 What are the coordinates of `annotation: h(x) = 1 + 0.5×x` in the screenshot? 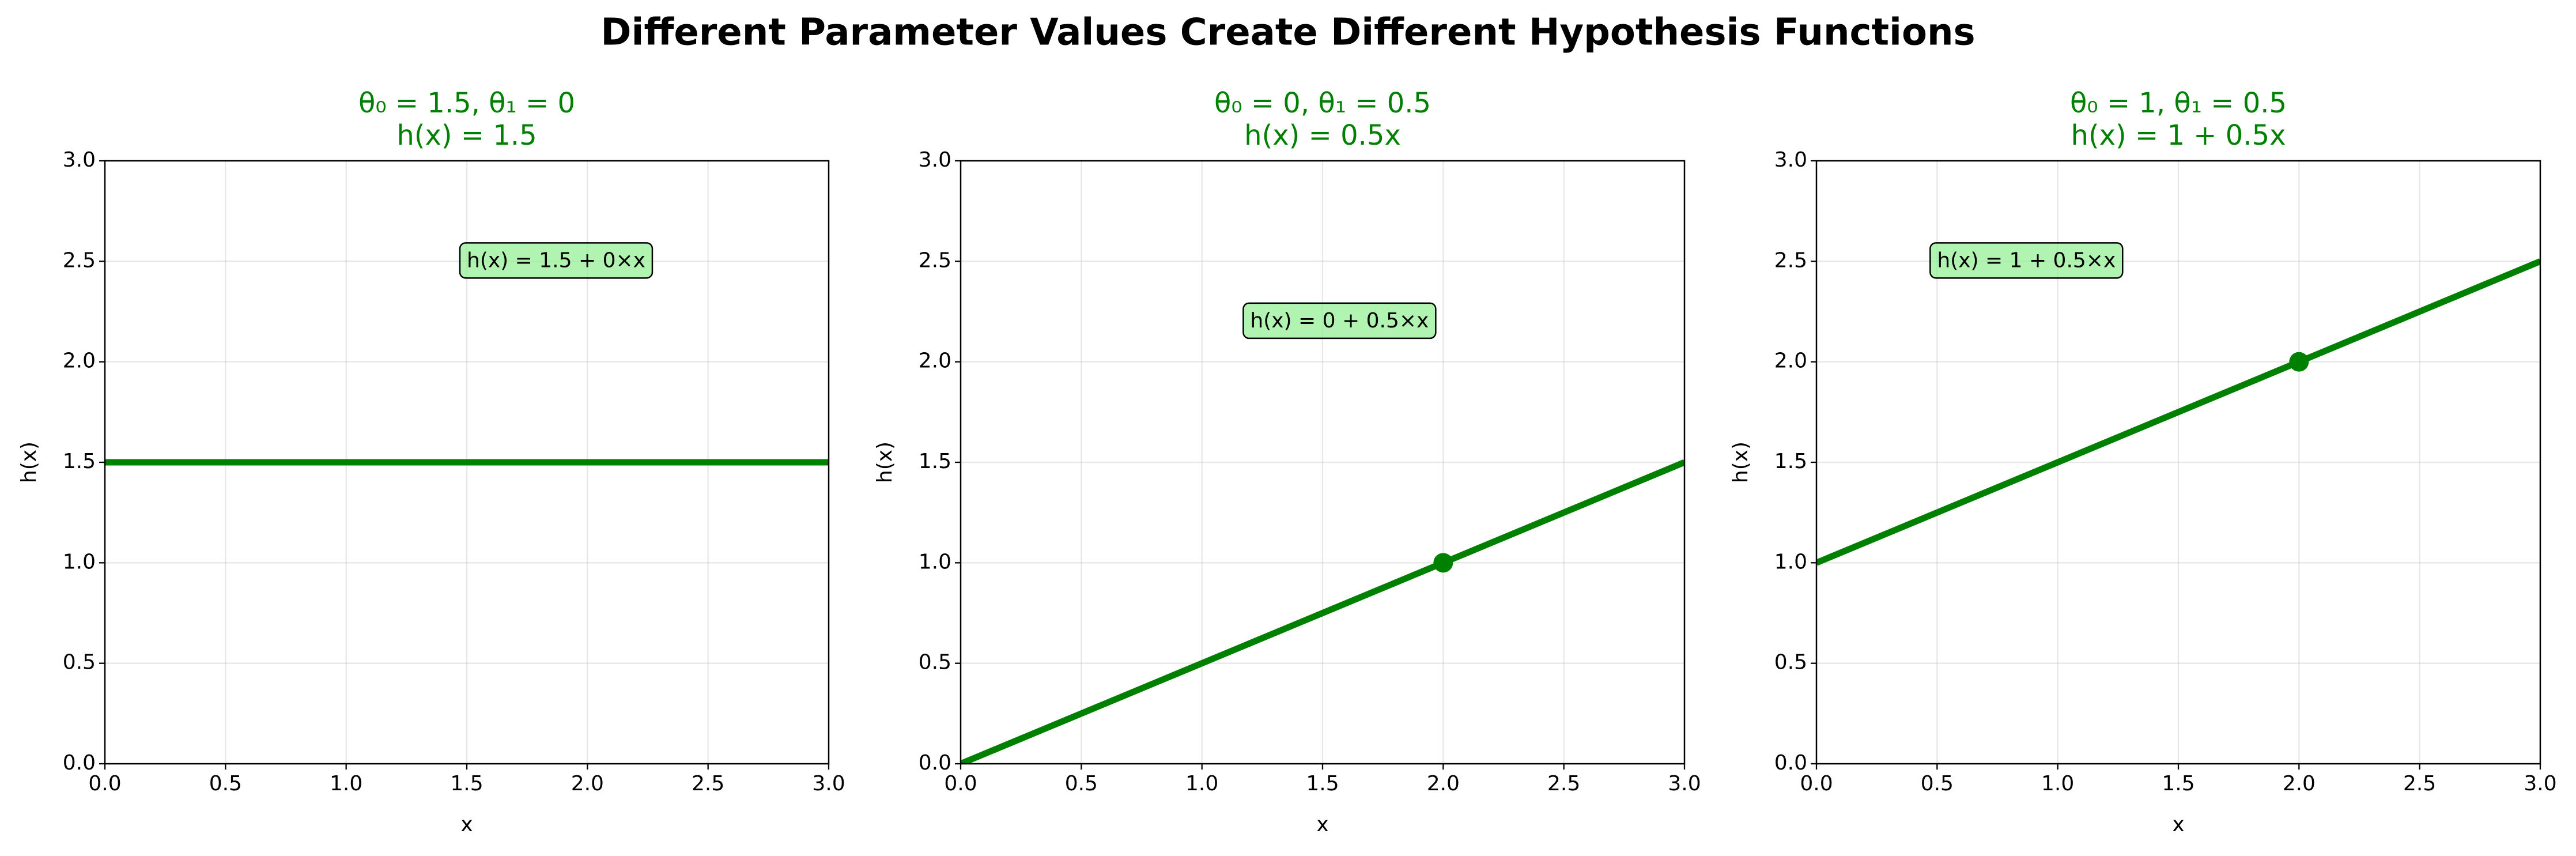 It's located at (2026, 260).